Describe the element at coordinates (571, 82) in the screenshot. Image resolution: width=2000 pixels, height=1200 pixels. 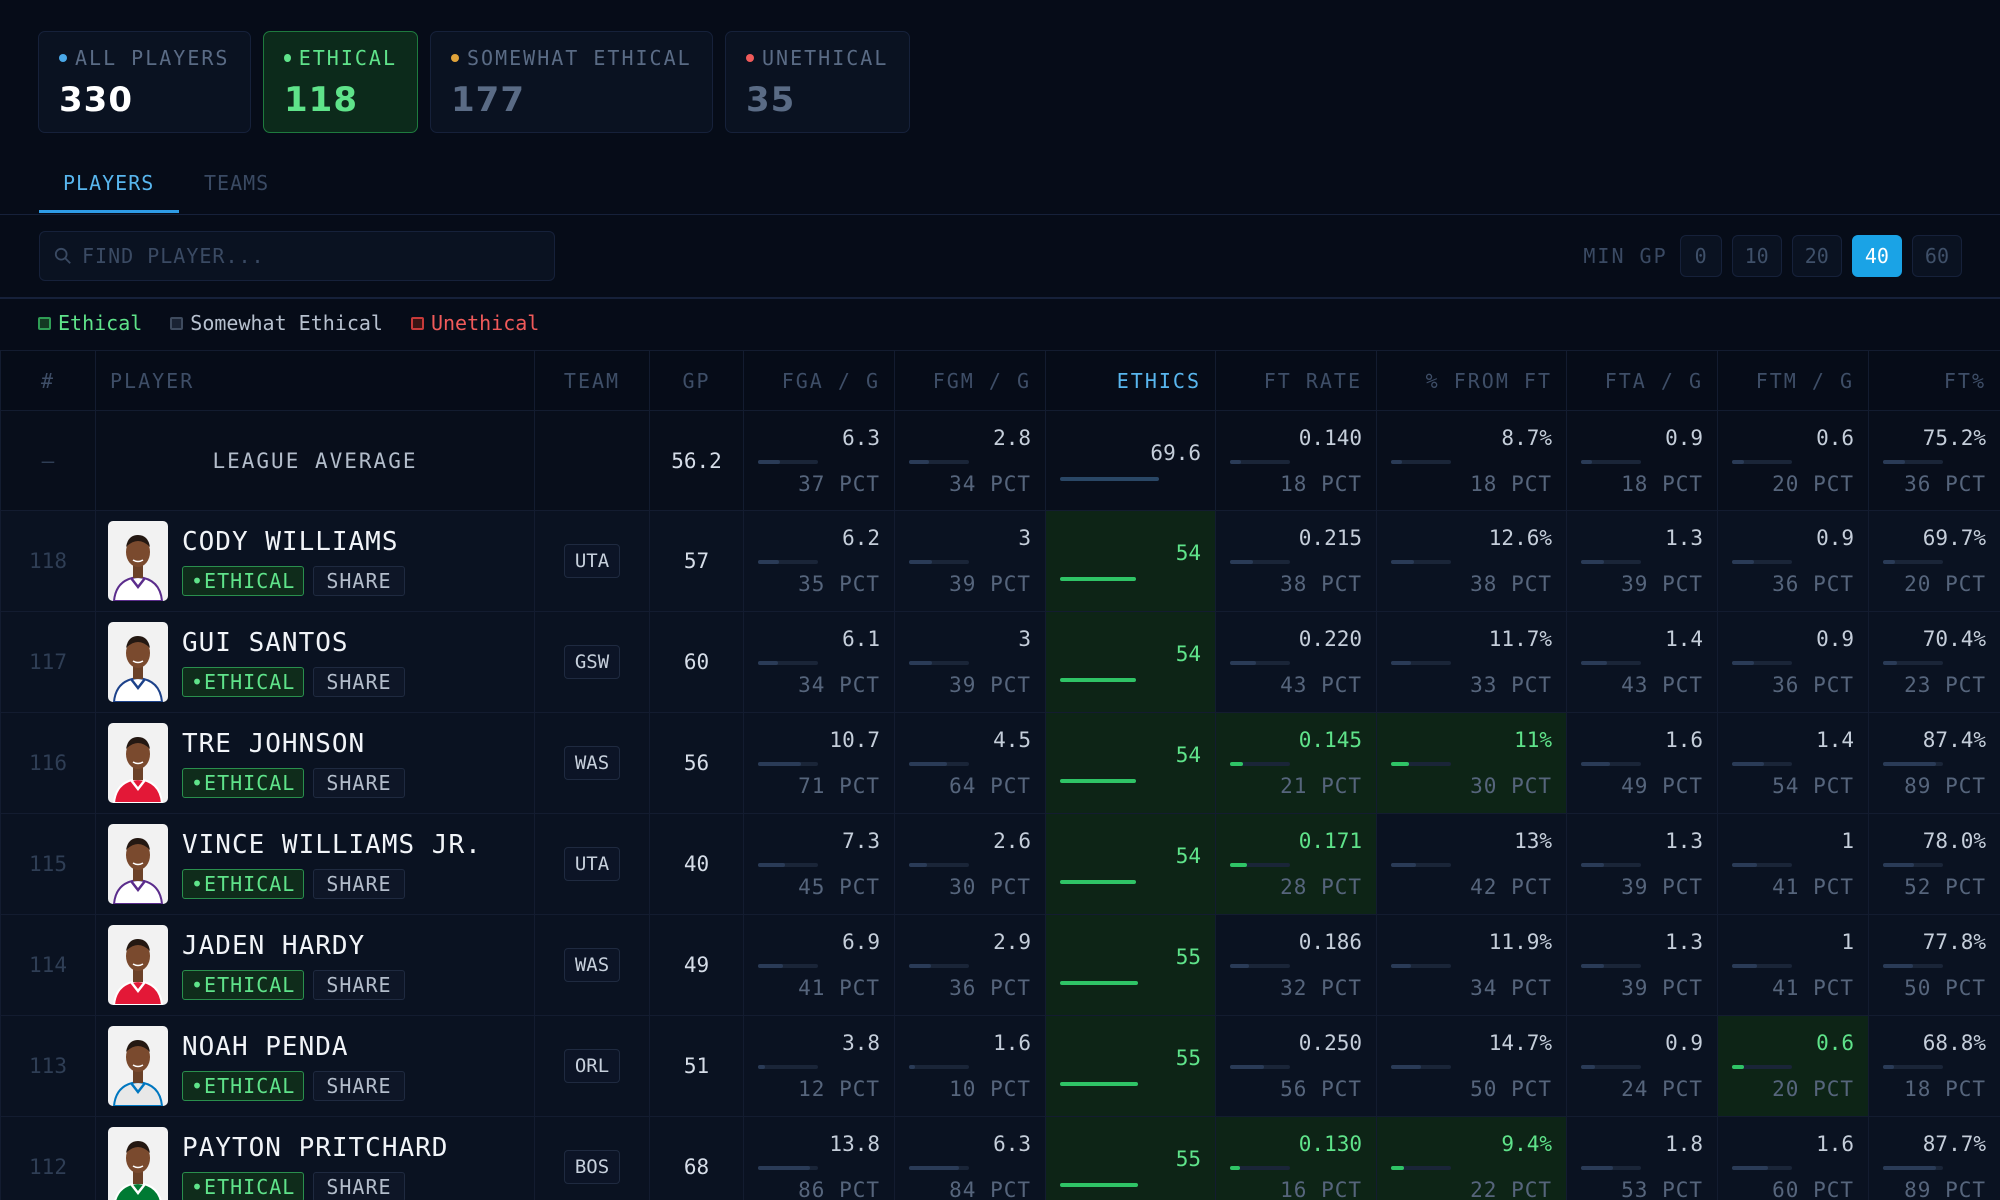
I see `filter-somewhat-ethical: SOMEWHAT ETHICAL 177` at that location.